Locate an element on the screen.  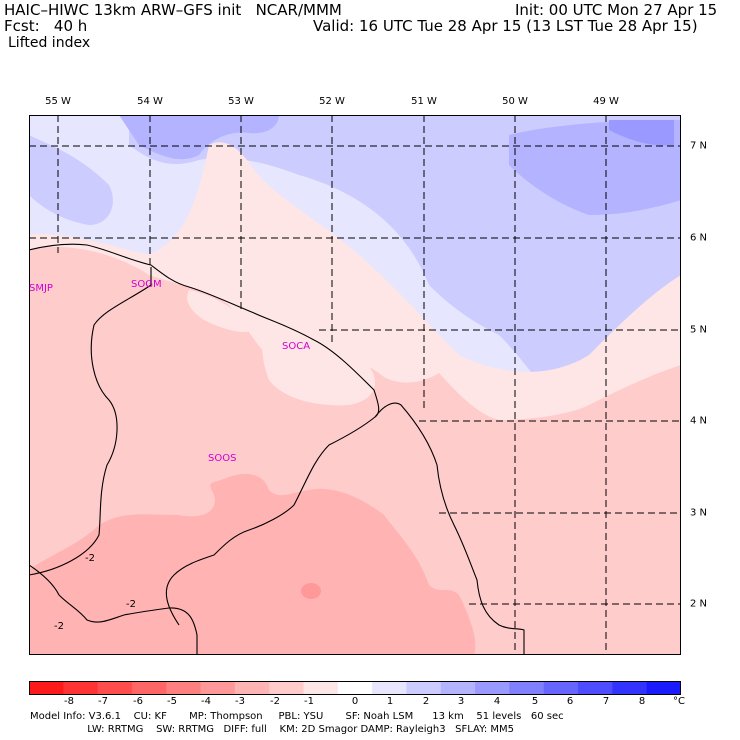
colorbar-tick: -8 is located at coordinates (69, 701).